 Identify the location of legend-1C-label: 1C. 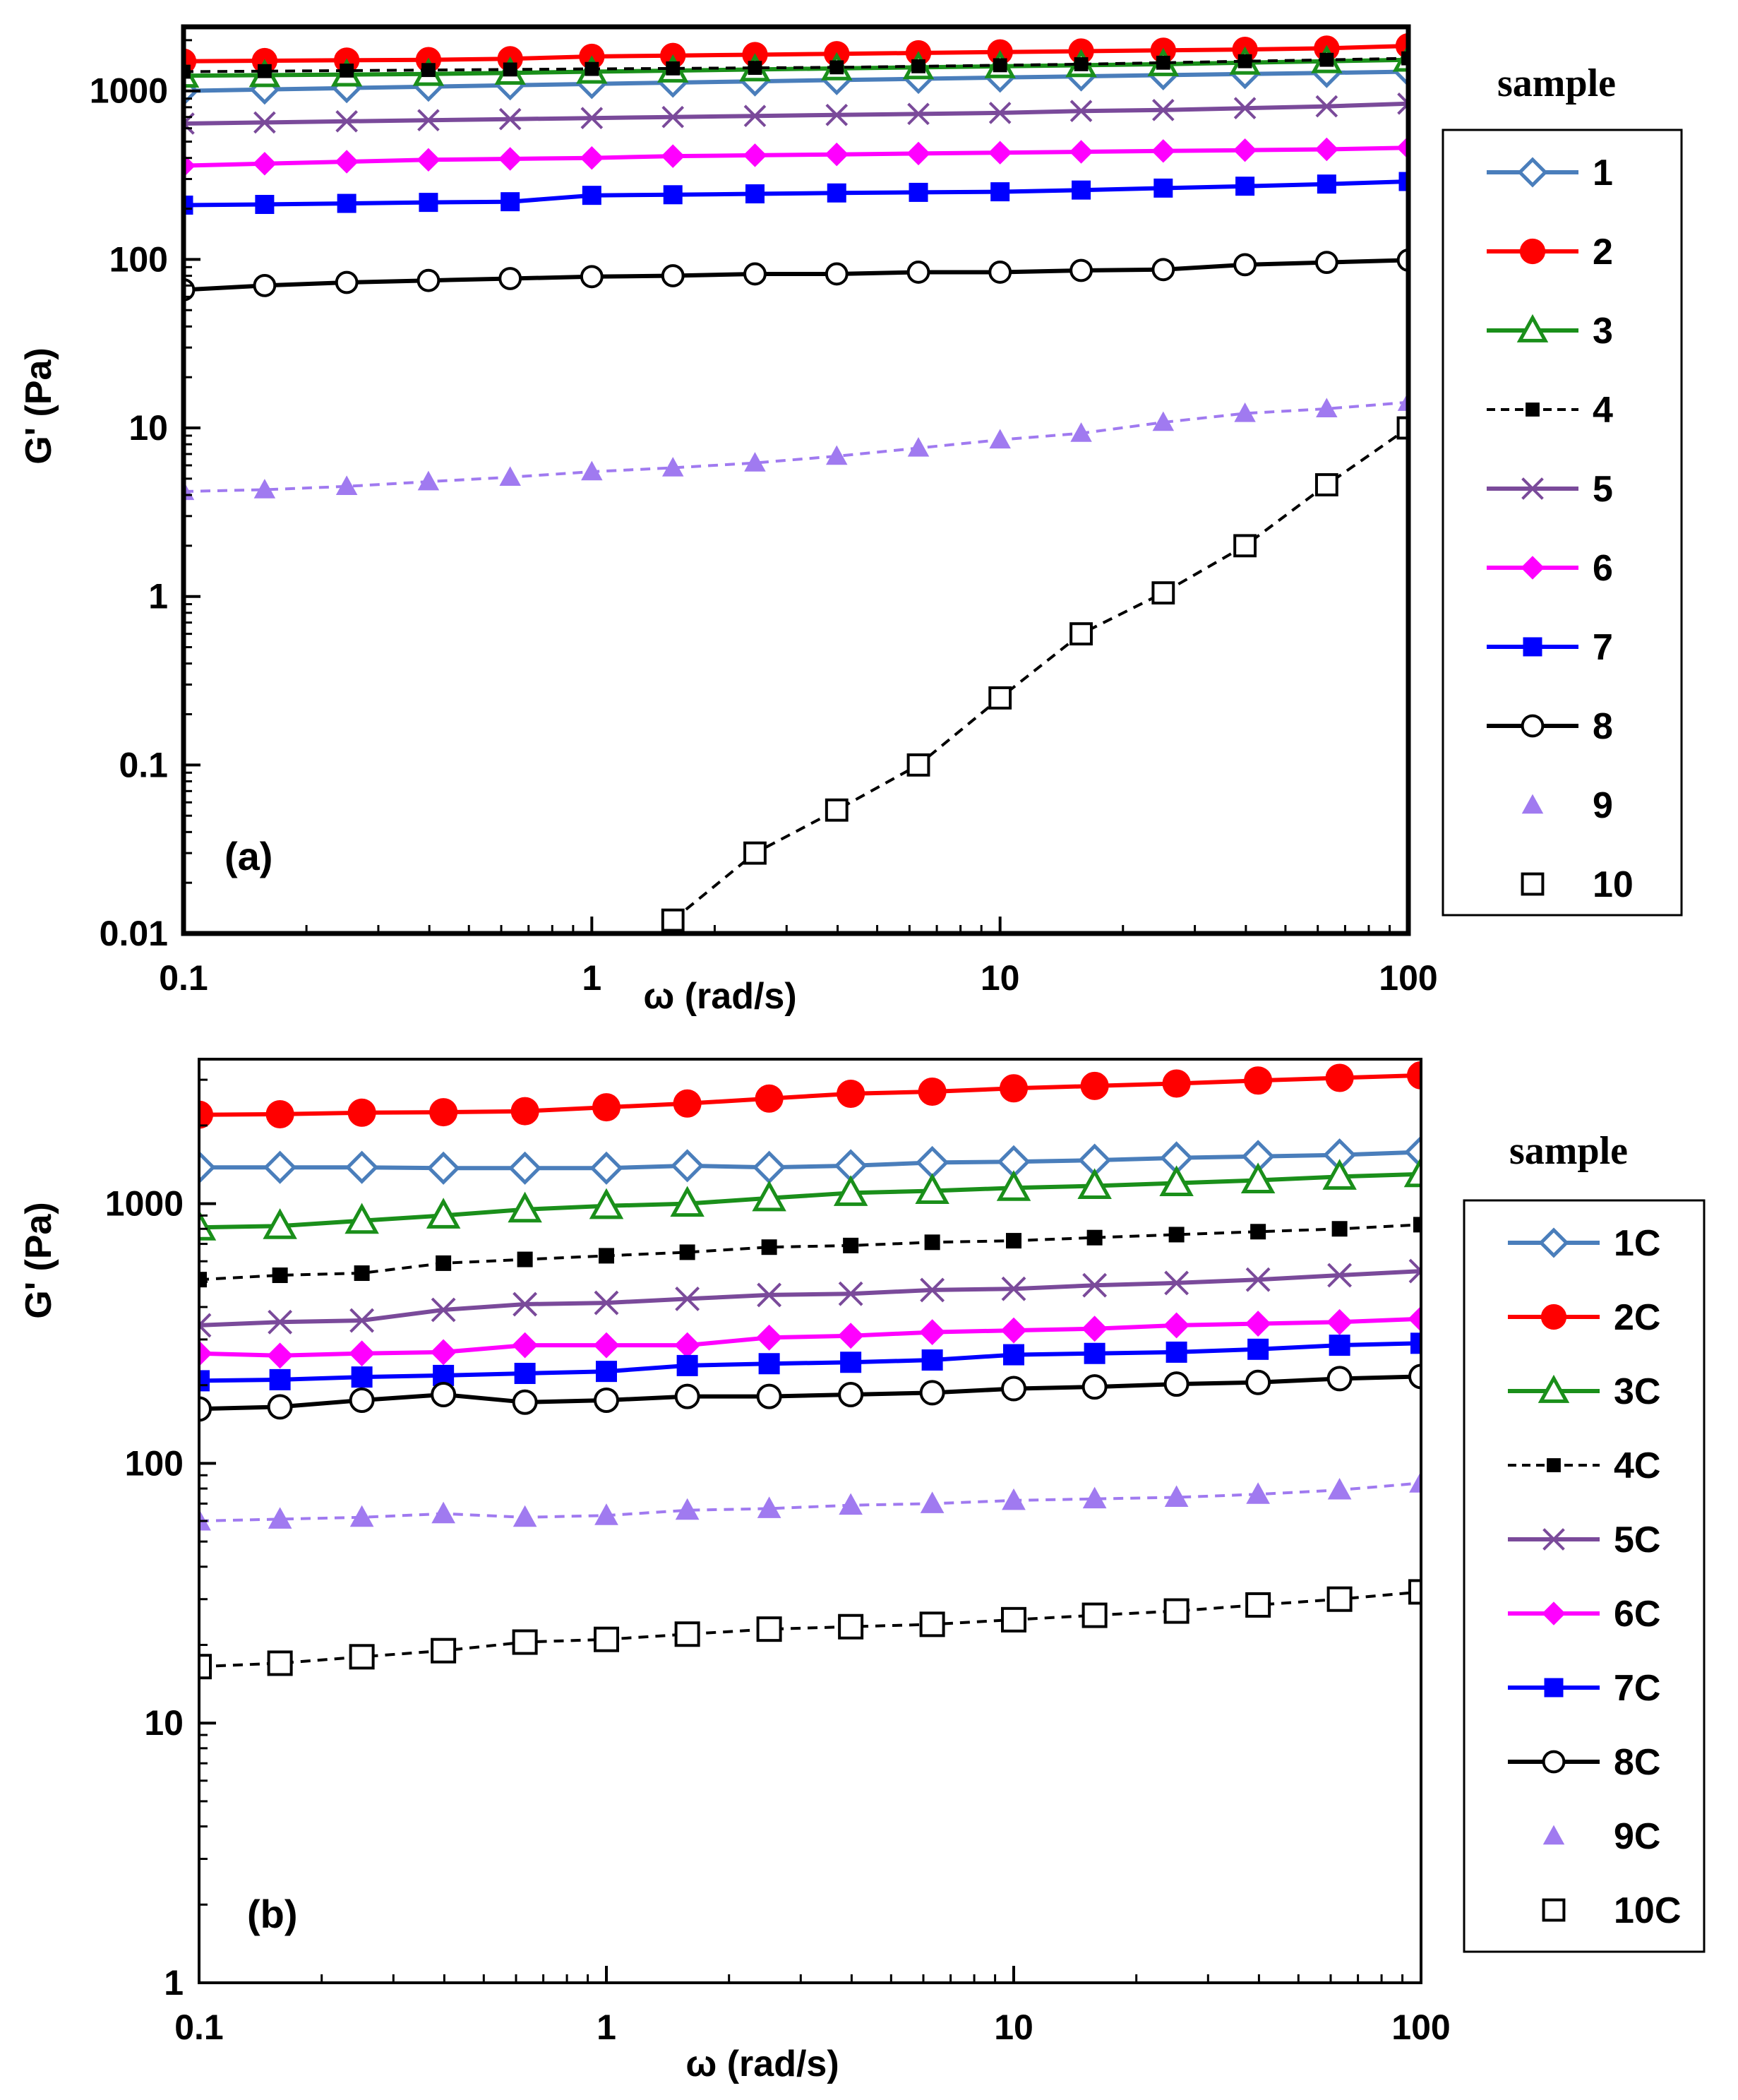
(1637, 1243).